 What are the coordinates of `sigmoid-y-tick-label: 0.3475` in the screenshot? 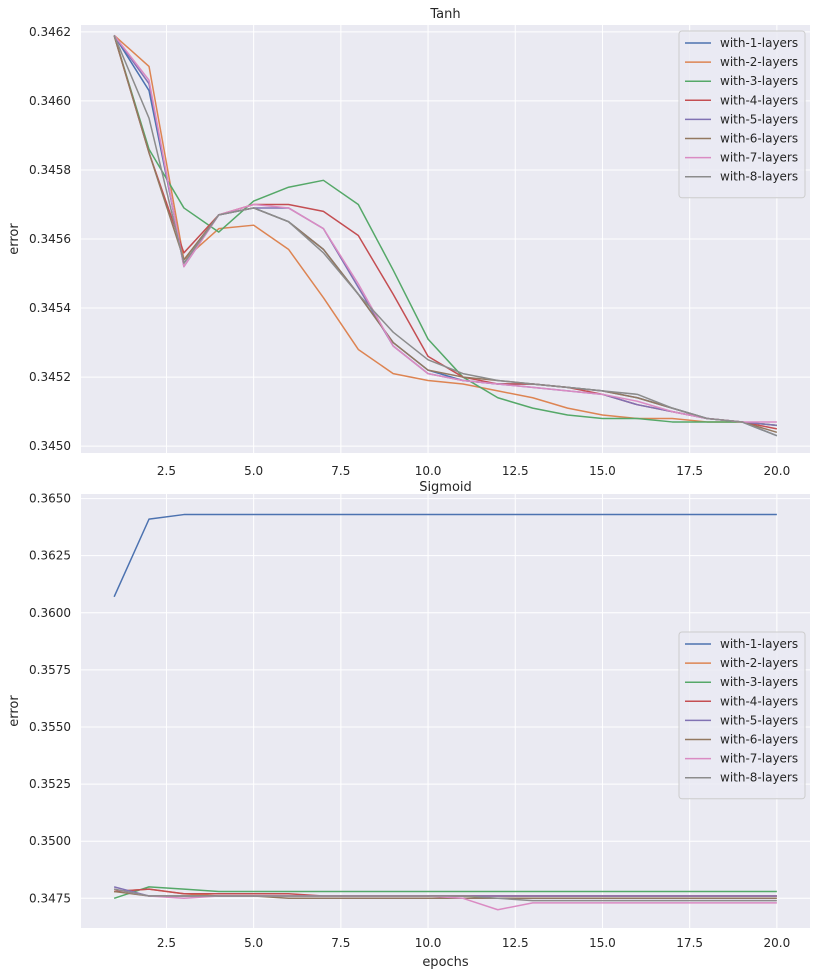 It's located at (50, 898).